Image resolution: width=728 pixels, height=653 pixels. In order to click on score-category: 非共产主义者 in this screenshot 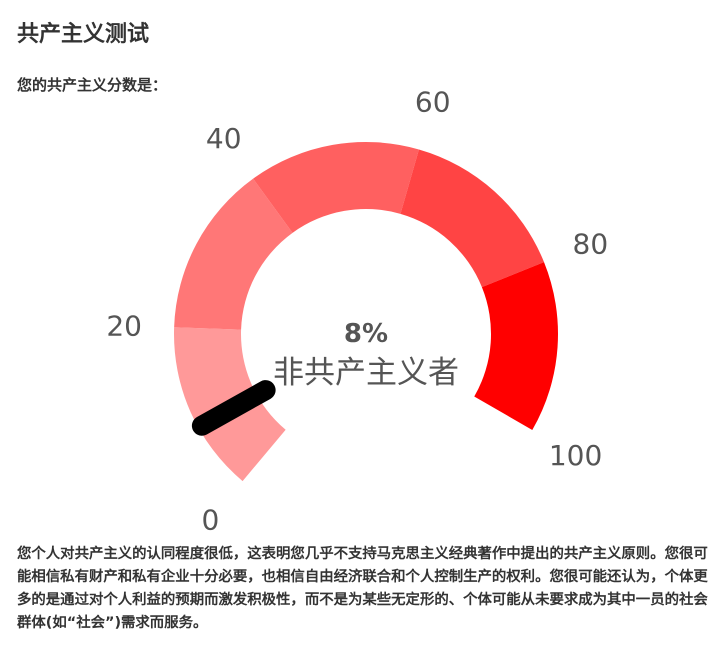, I will do `click(366, 373)`.